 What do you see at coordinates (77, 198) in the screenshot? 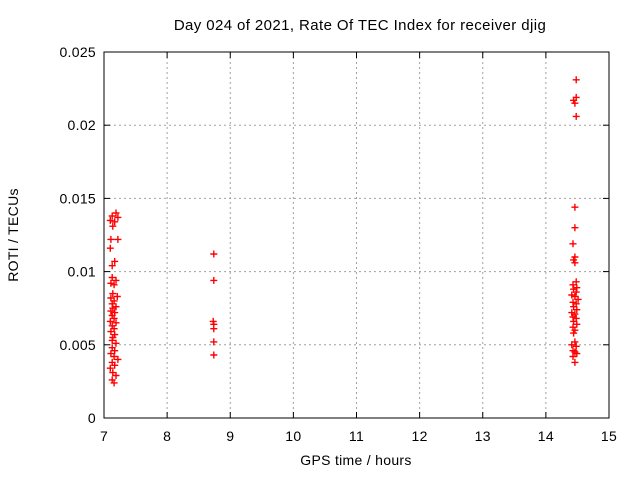
I see `y-tick-label: 0.015` at bounding box center [77, 198].